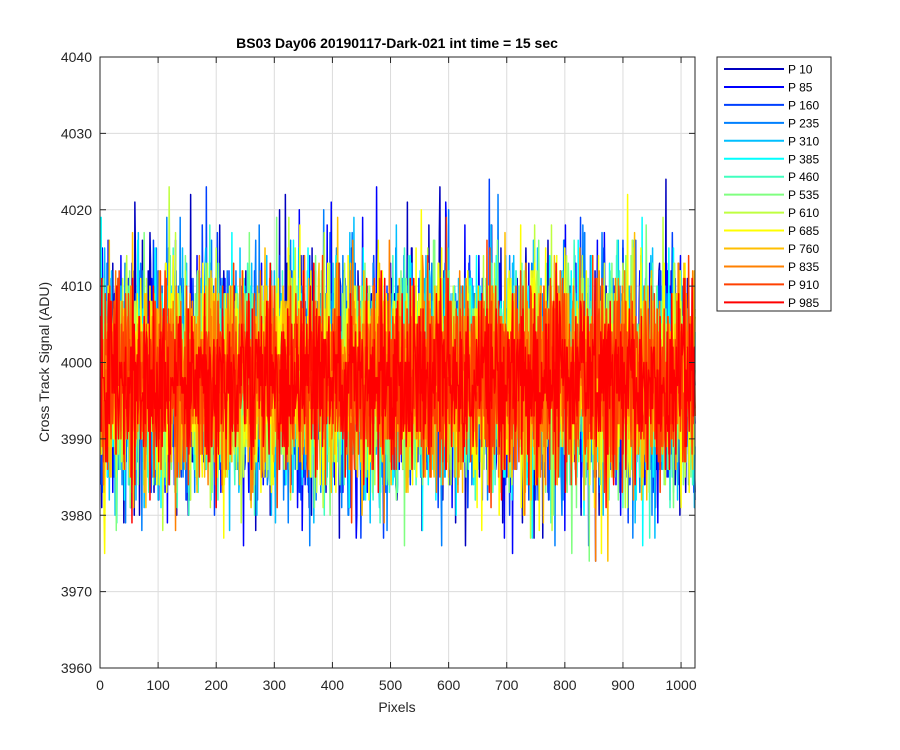 This screenshot has width=900, height=750. I want to click on y-tick-label: 4010, so click(76, 286).